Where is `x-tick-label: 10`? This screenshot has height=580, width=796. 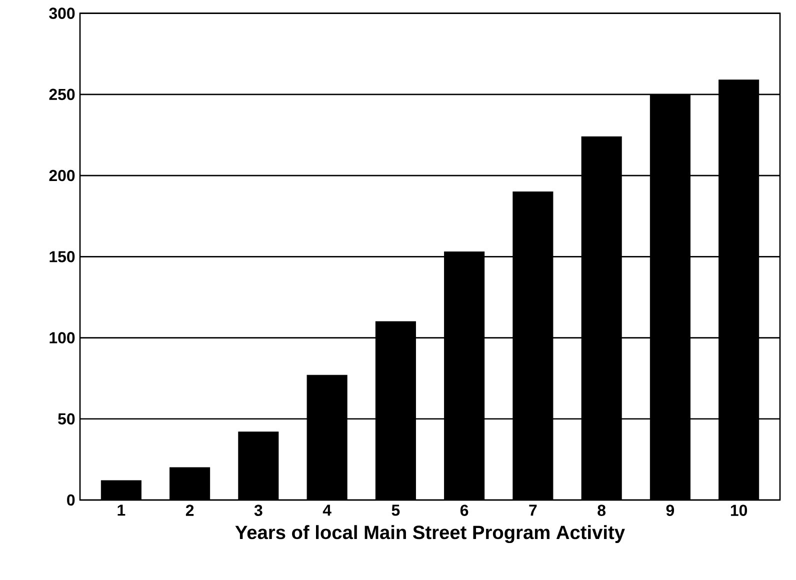 x-tick-label: 10 is located at coordinates (739, 510).